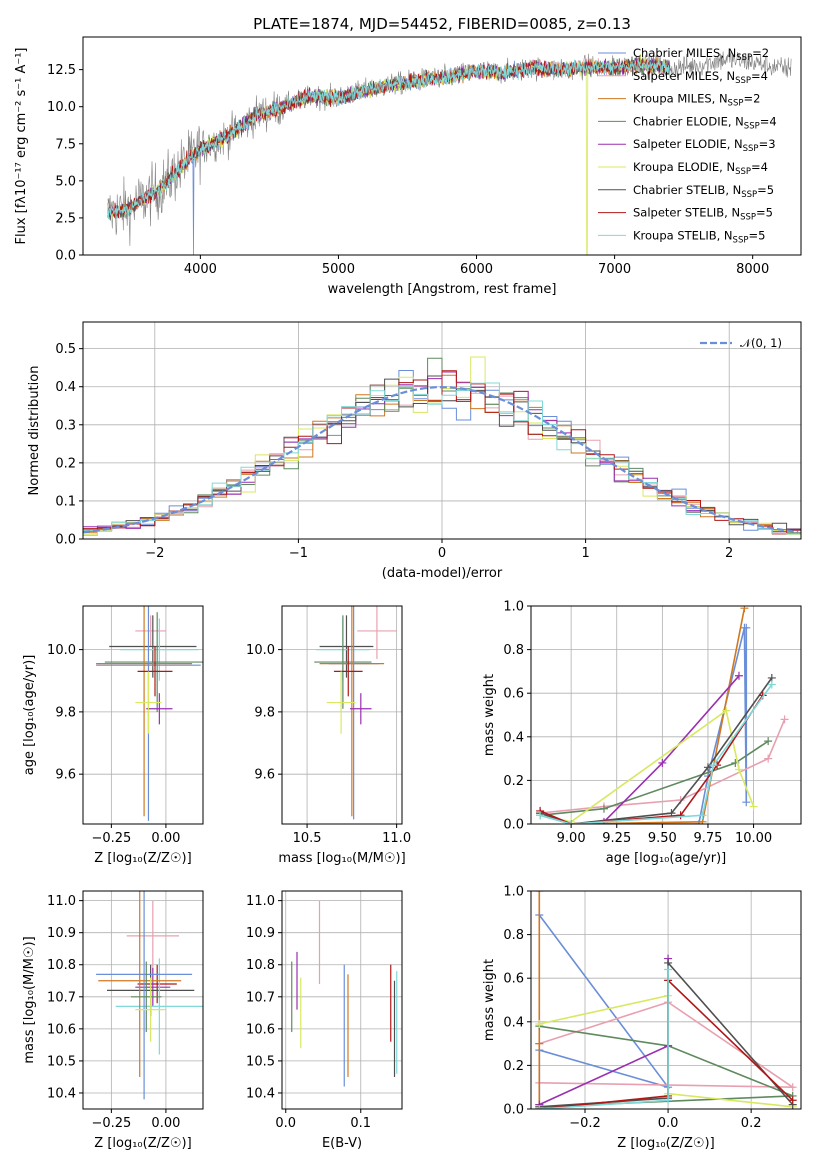 The width and height of the screenshot is (819, 1170). What do you see at coordinates (705, 122) in the screenshot?
I see `legend-entry: Chabrier ELODIE, NSSP=4` at bounding box center [705, 122].